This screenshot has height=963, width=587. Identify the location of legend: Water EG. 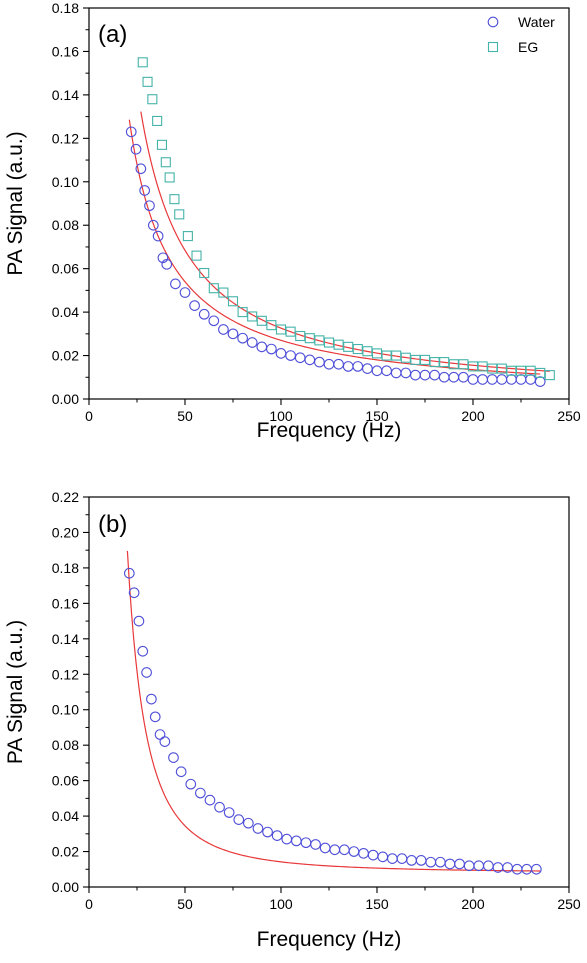
(521, 34).